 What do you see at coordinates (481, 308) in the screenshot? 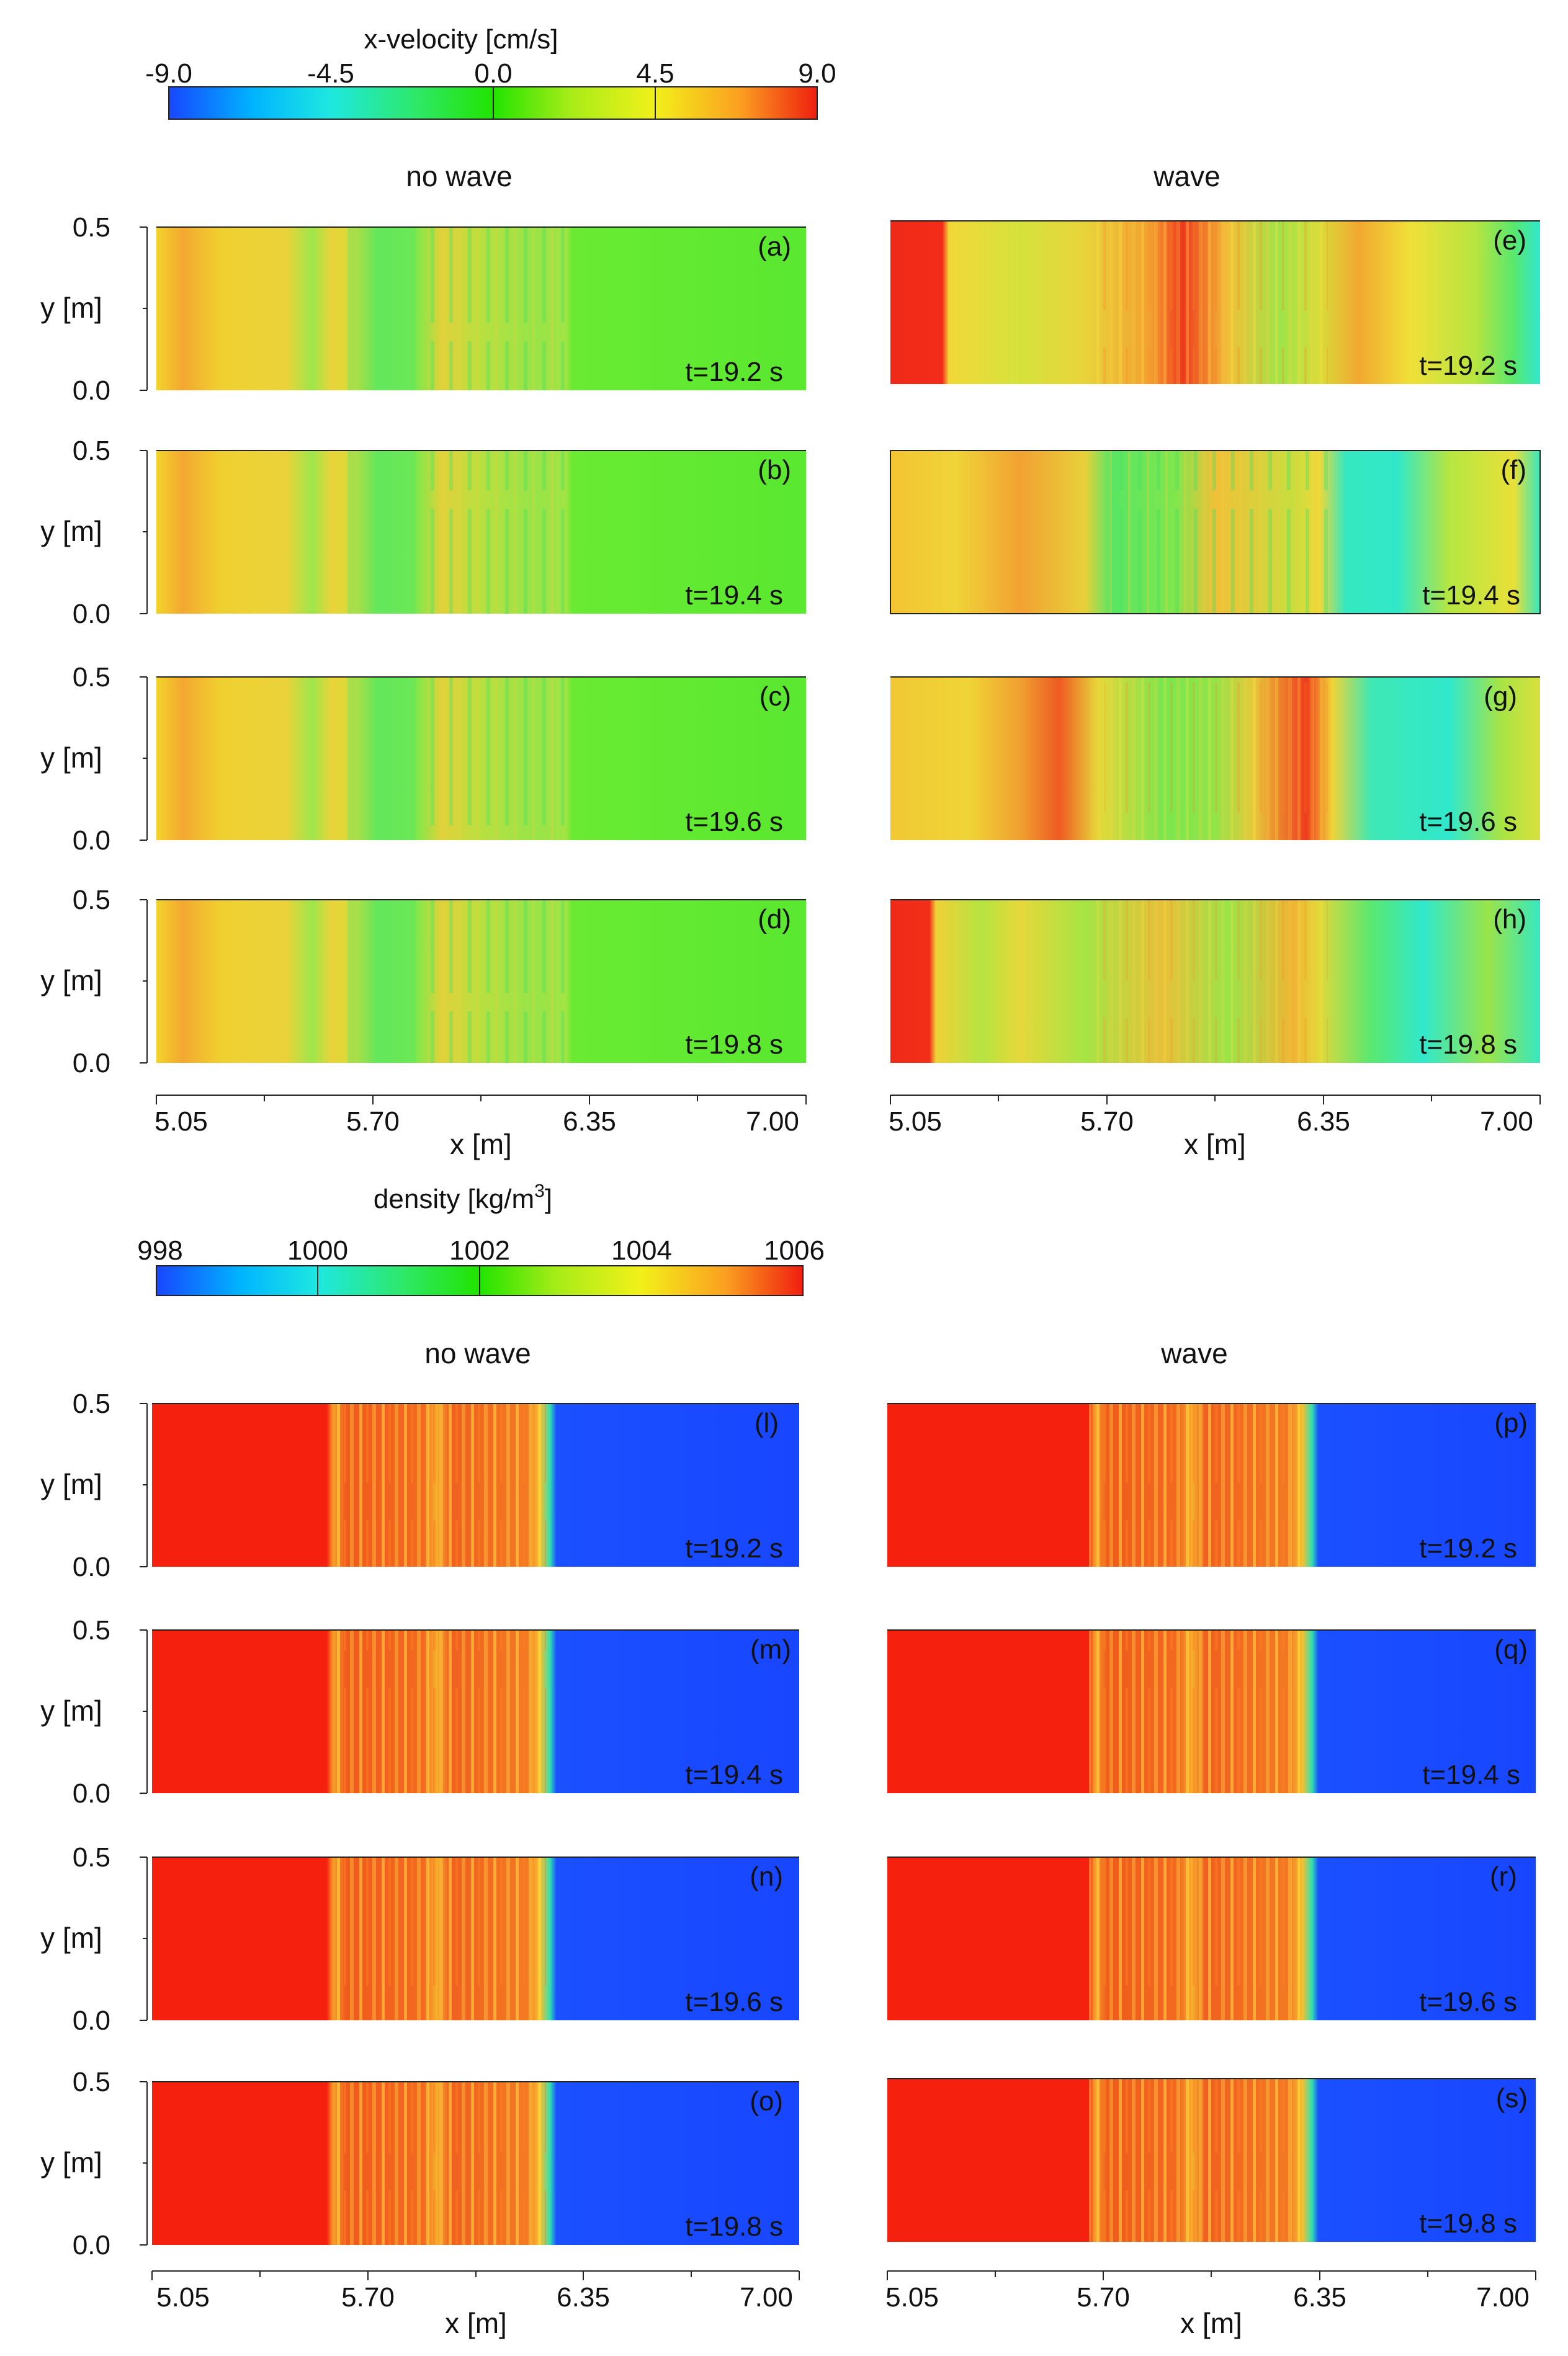
I see `velocity-panel-a: (a) t=19.2 s` at bounding box center [481, 308].